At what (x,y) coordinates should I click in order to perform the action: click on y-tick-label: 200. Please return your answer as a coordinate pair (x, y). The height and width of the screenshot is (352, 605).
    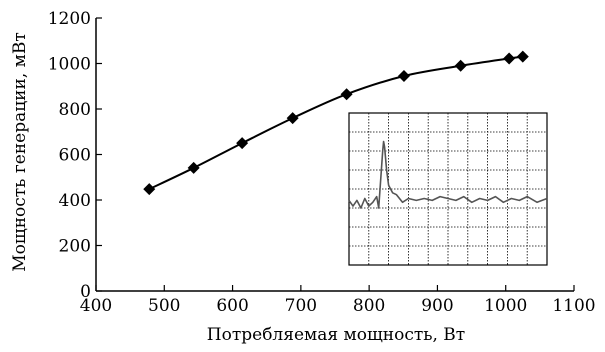
    Looking at the image, I should click on (75, 247).